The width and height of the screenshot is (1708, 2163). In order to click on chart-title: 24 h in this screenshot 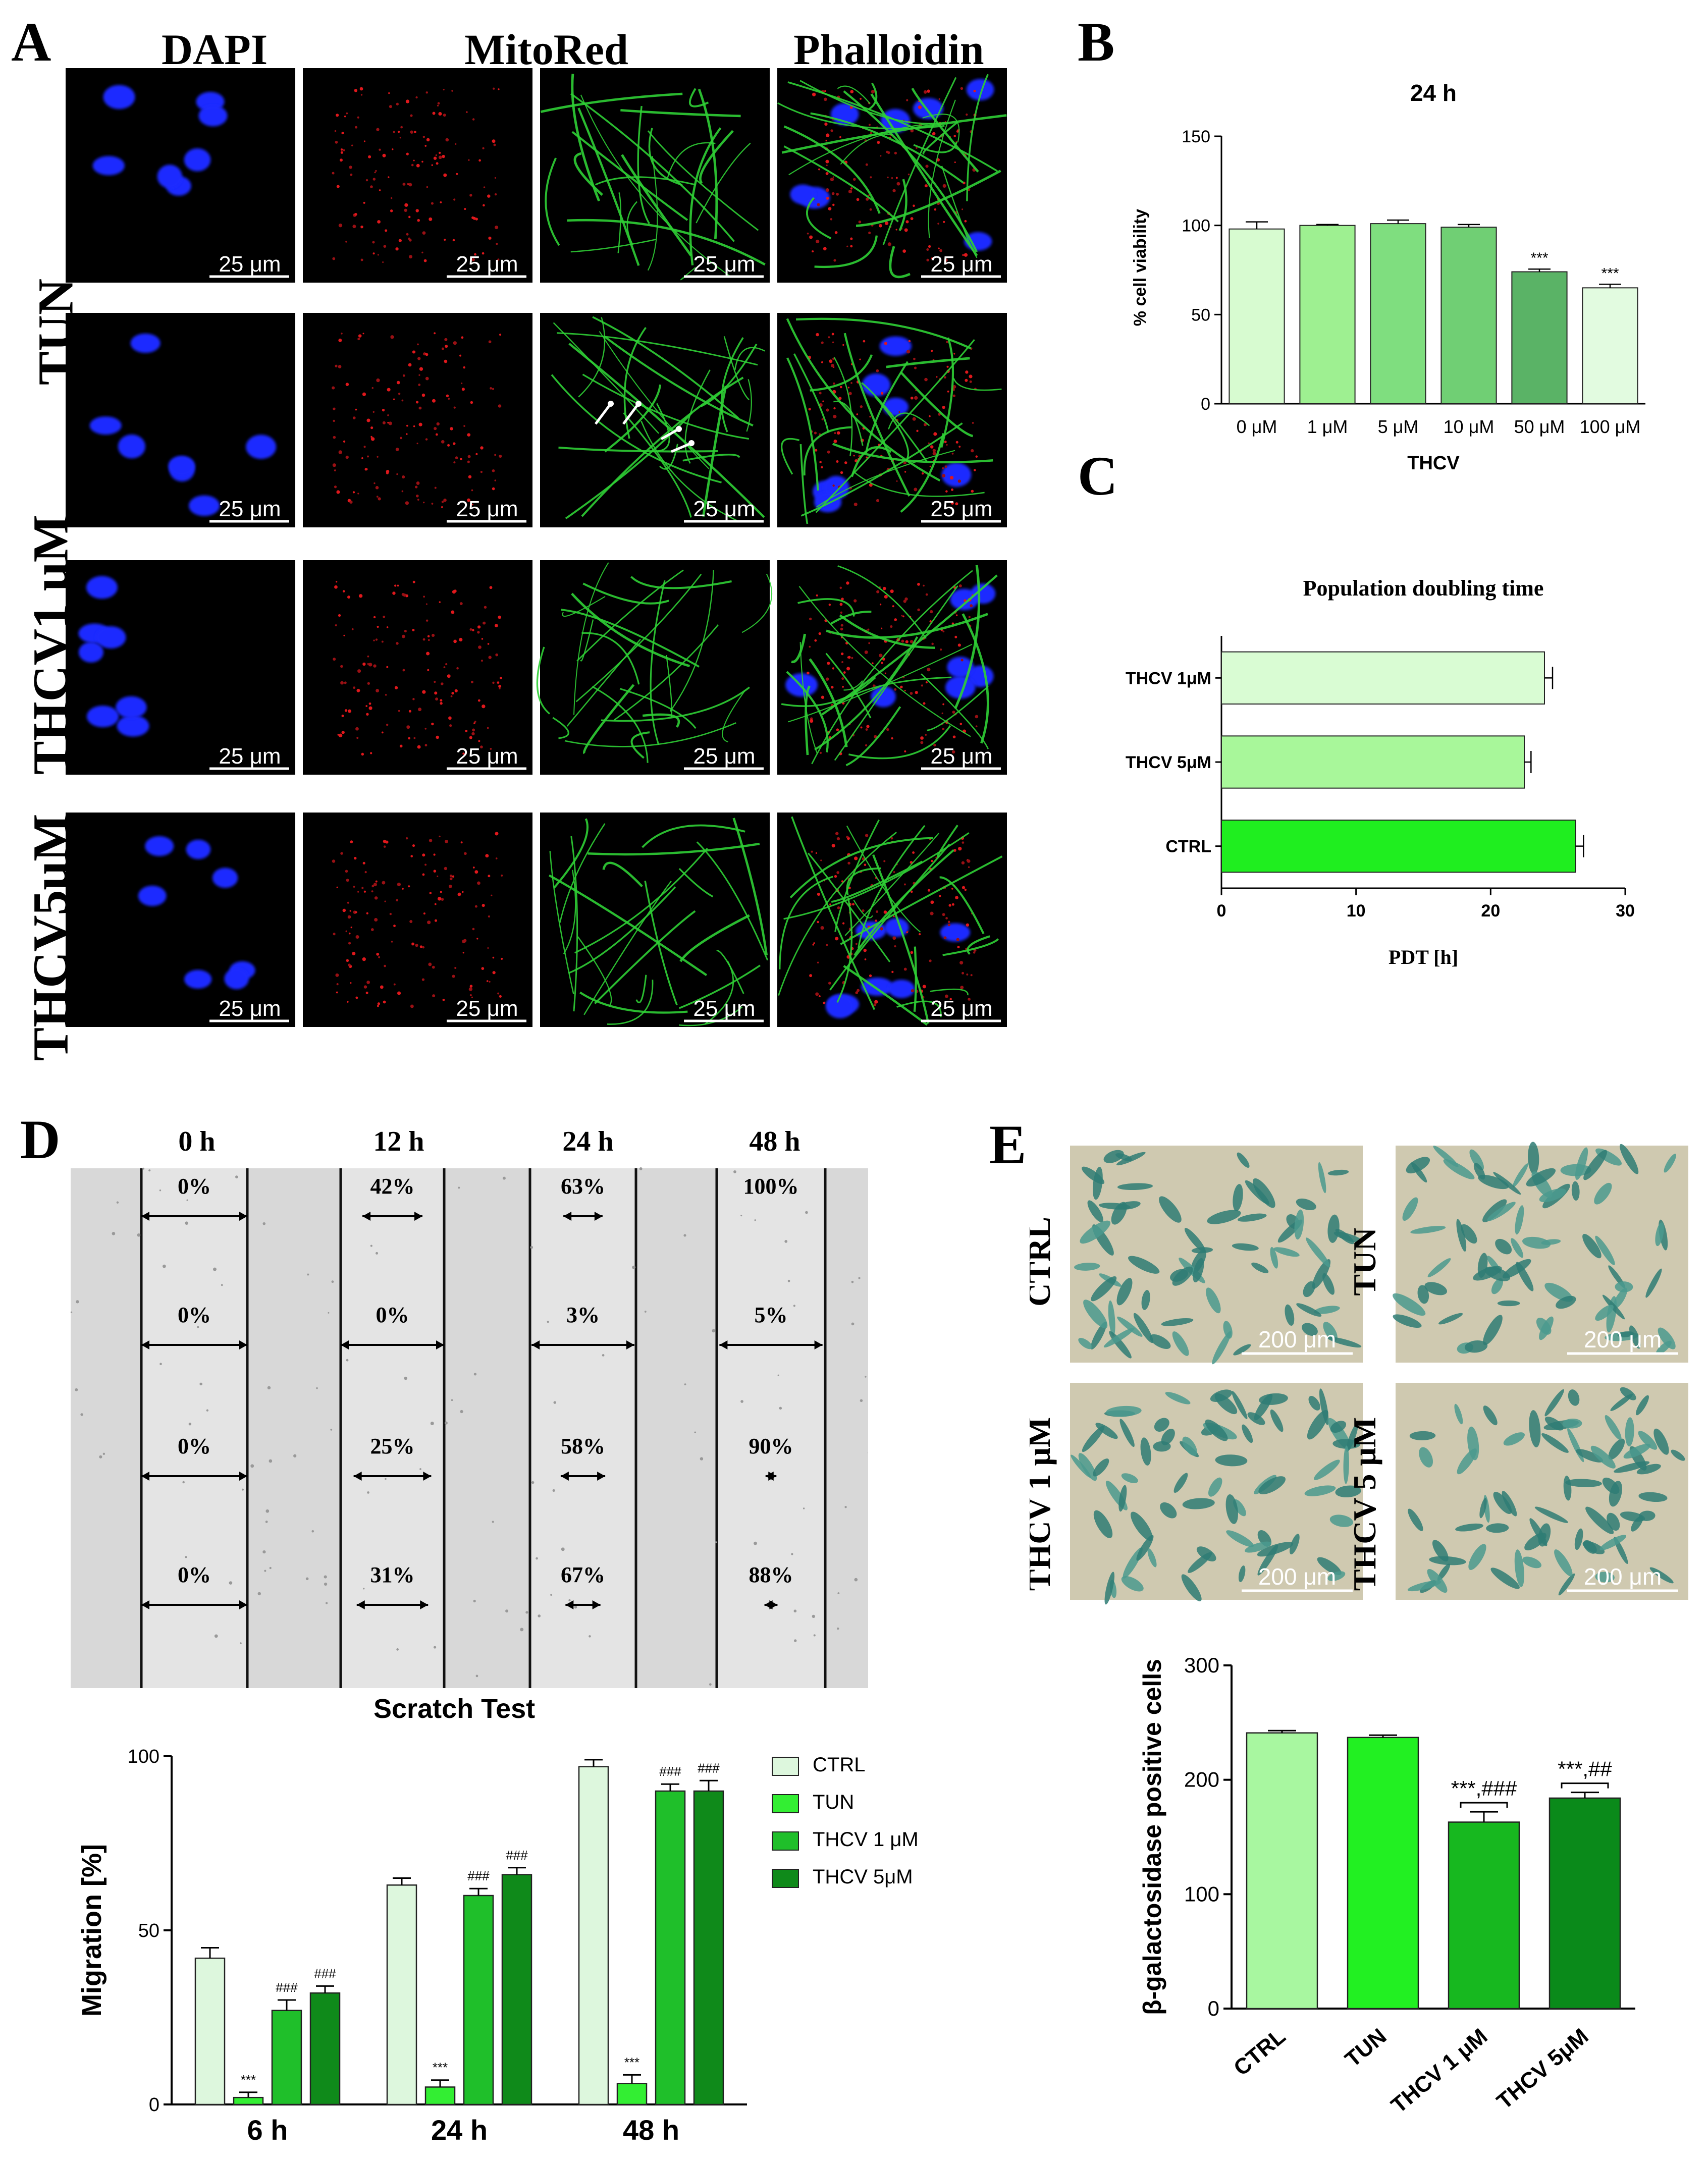, I will do `click(1434, 93)`.